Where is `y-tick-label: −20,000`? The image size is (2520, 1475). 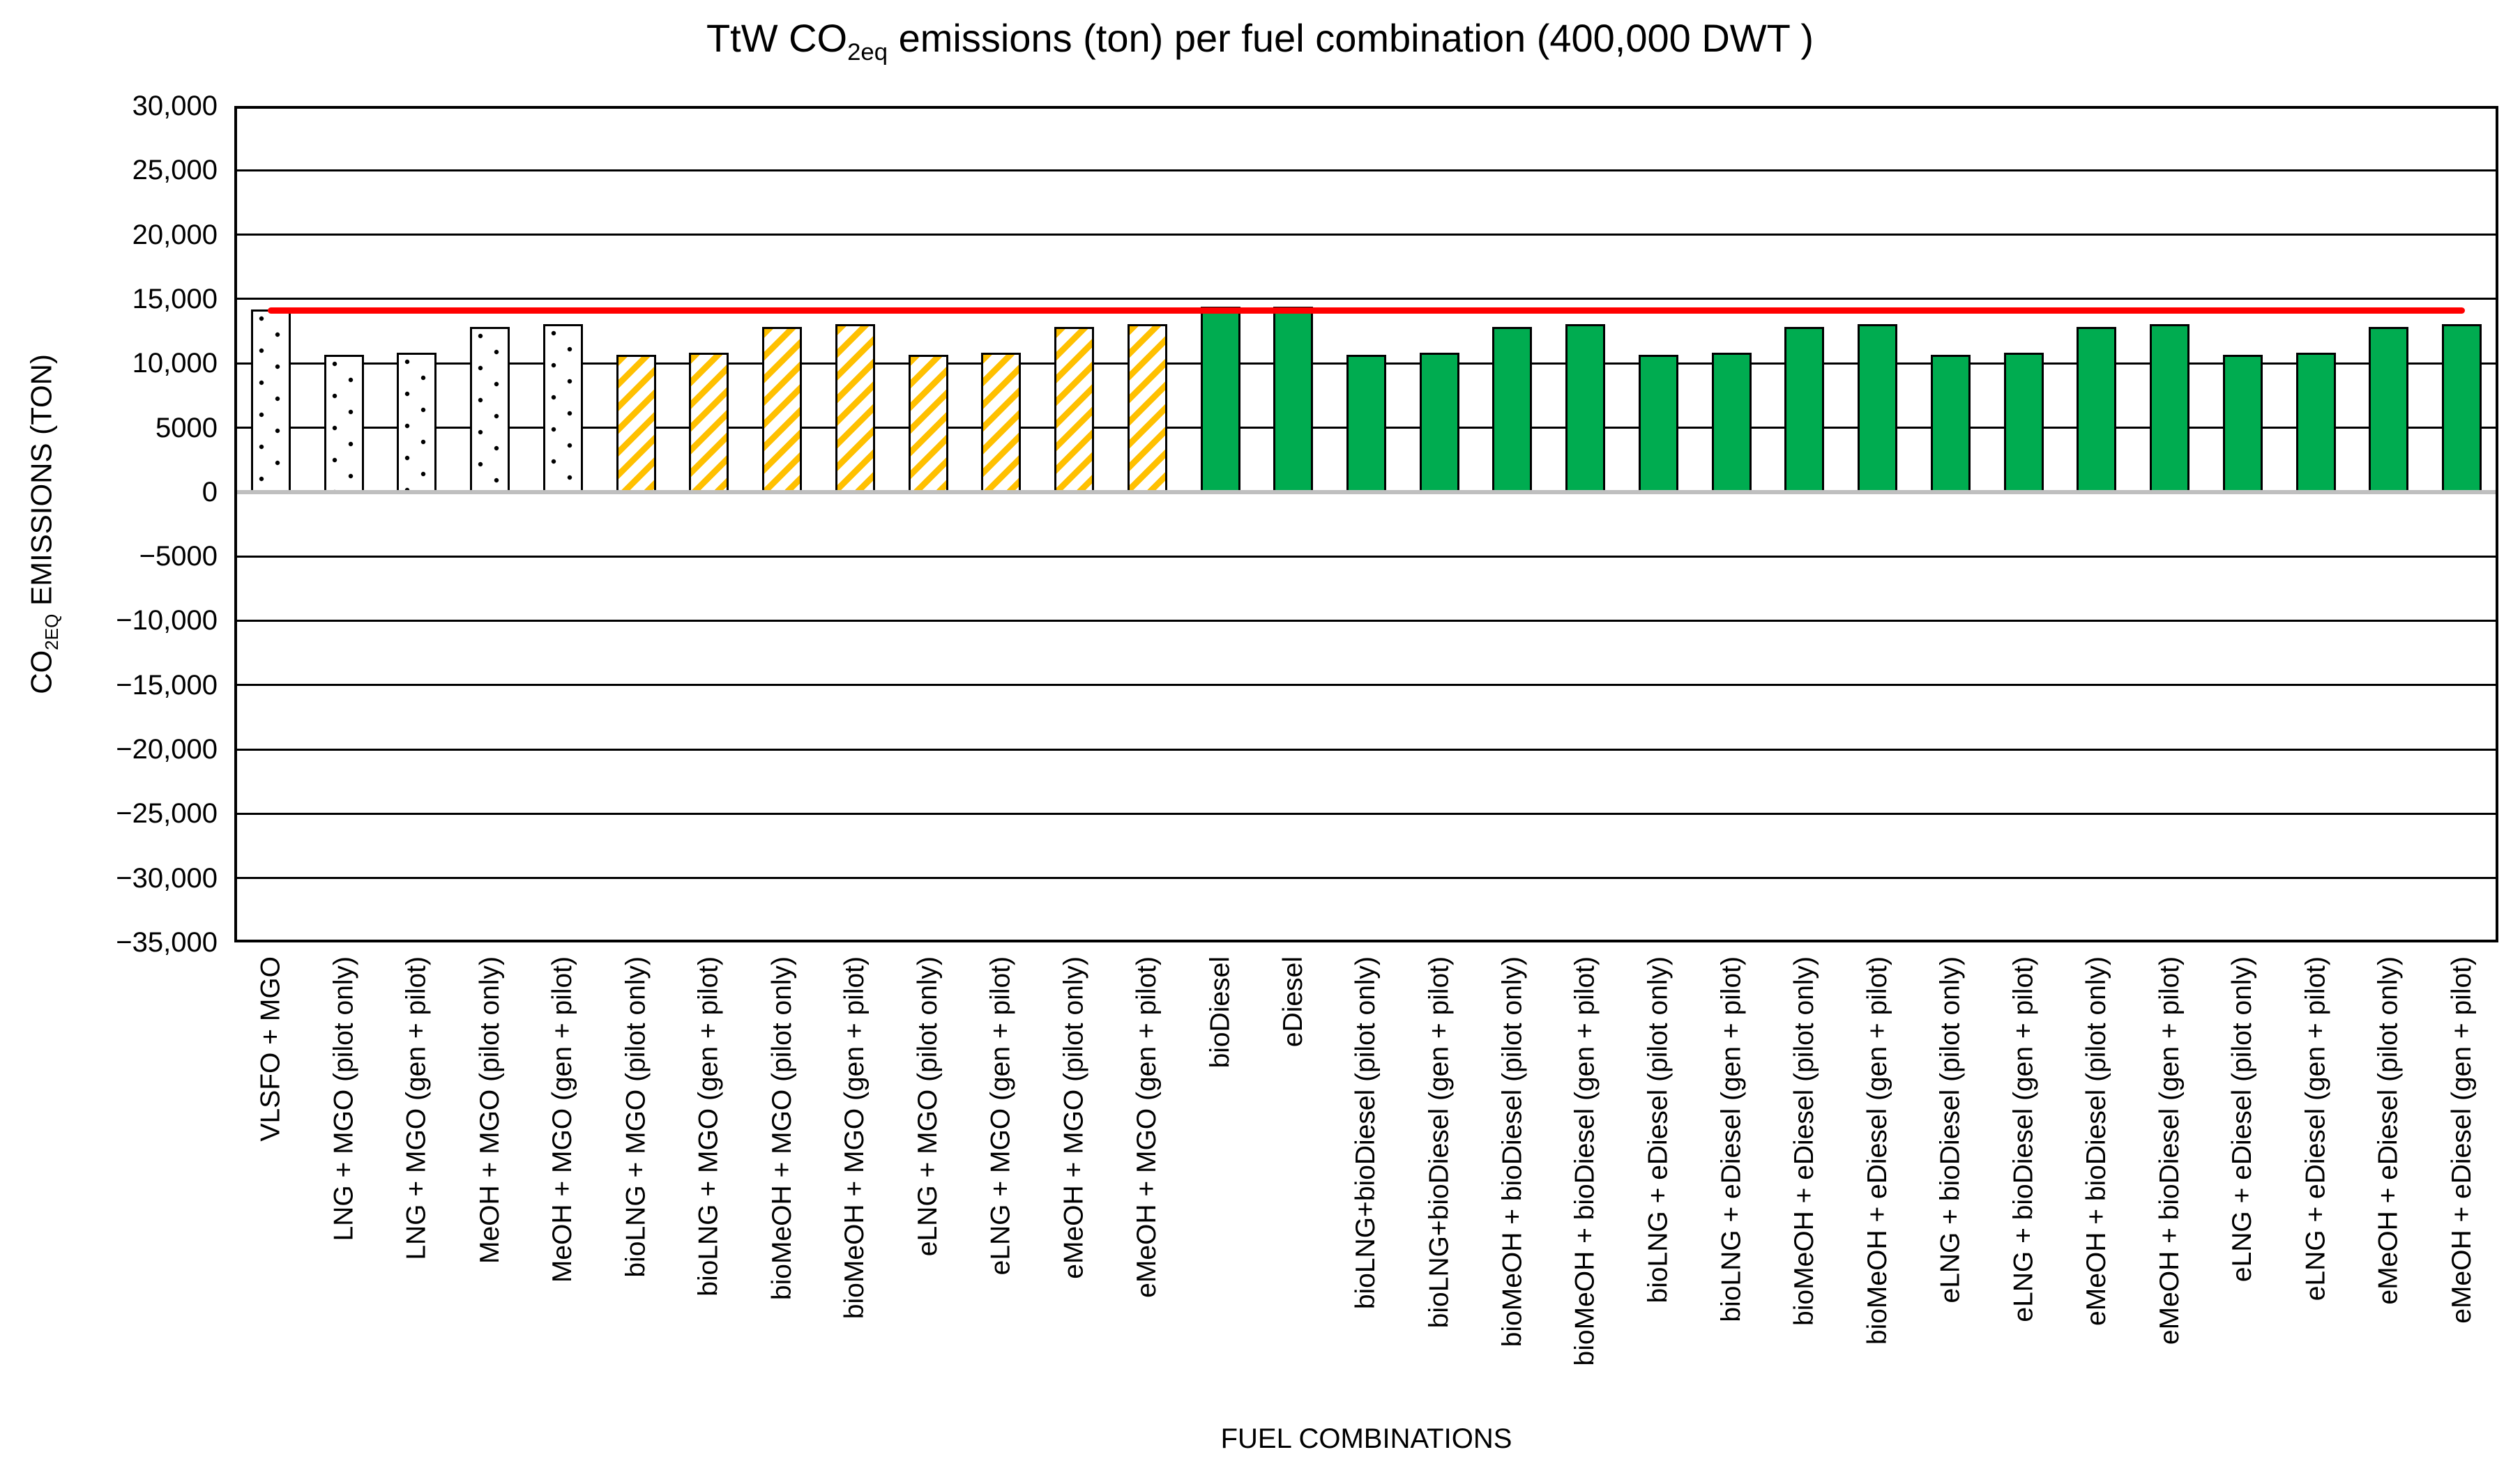 y-tick-label: −20,000 is located at coordinates (167, 749).